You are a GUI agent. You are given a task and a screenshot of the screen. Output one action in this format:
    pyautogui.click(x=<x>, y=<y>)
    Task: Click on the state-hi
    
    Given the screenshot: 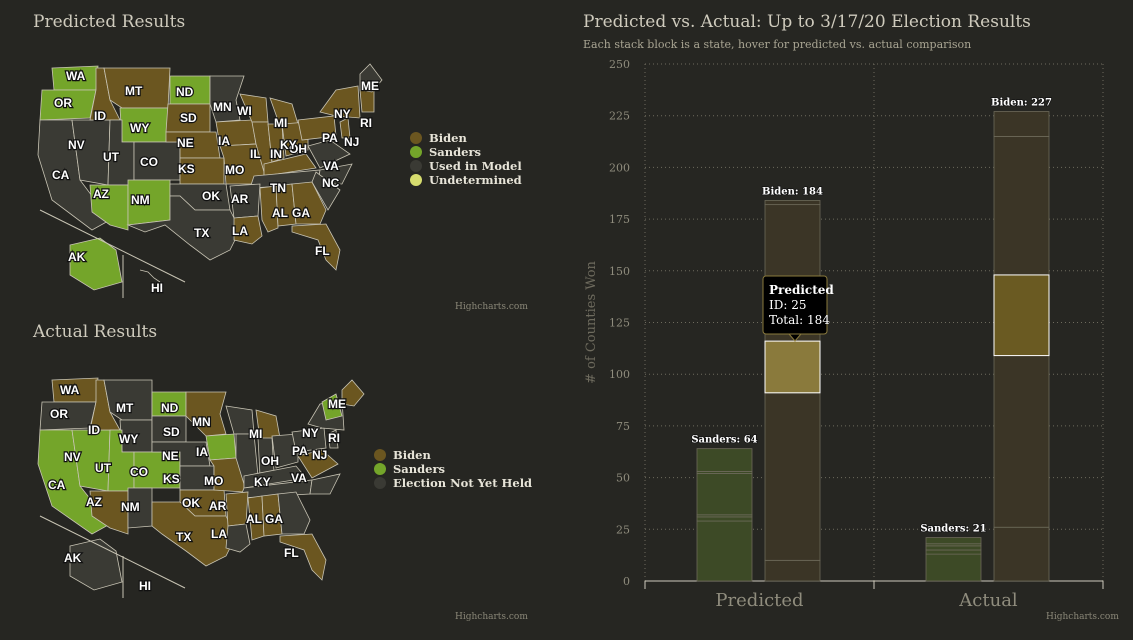 What is the action you would take?
    pyautogui.click(x=150, y=276)
    